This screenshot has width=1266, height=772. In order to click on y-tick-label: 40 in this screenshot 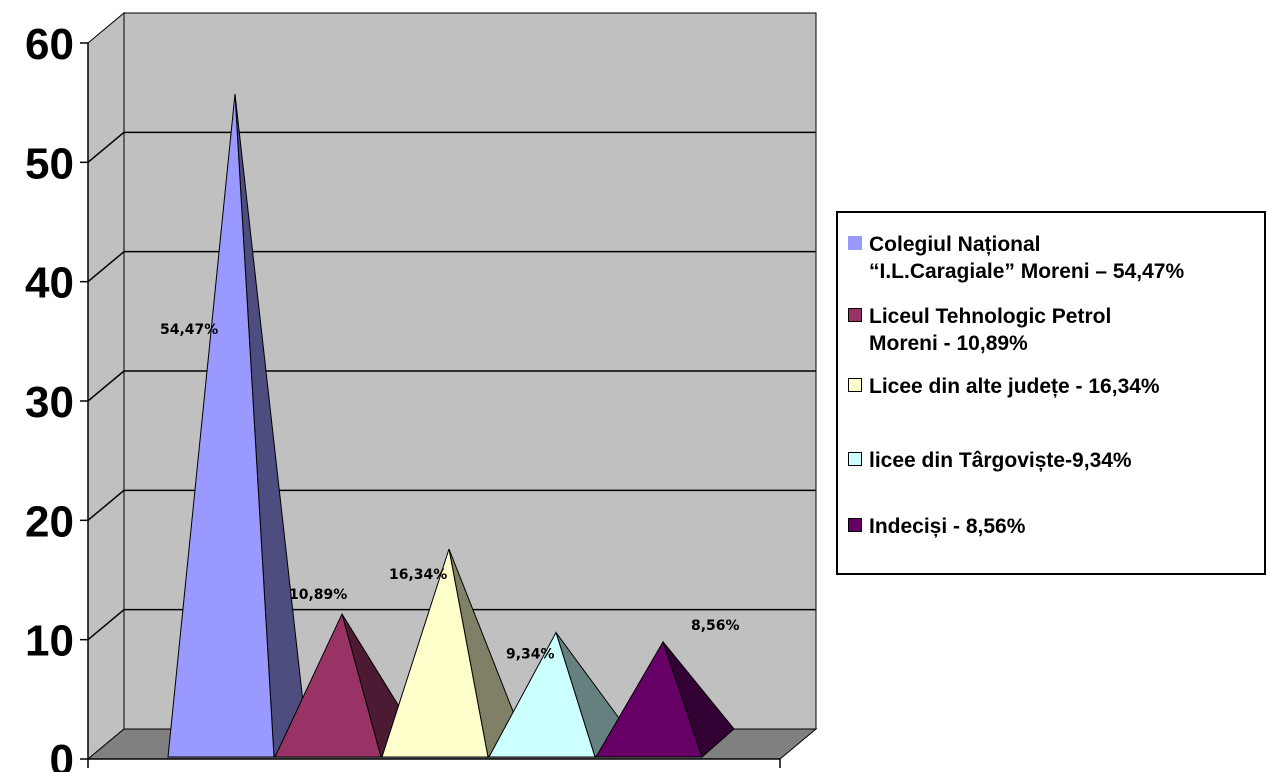, I will do `click(49, 283)`.